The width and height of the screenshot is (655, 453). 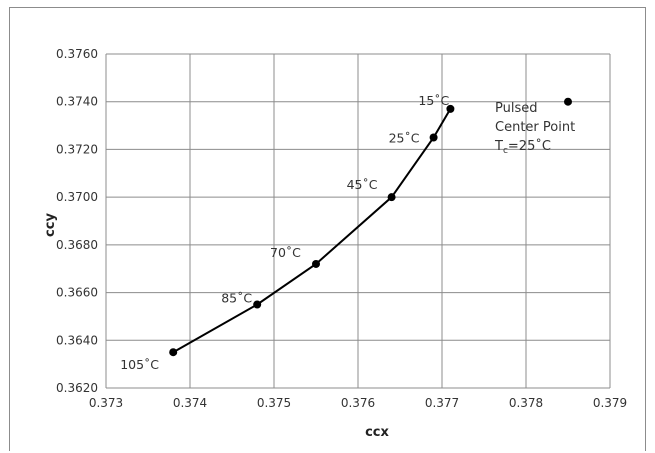 What do you see at coordinates (498, 146) in the screenshot?
I see `annotation-tc-main: T` at bounding box center [498, 146].